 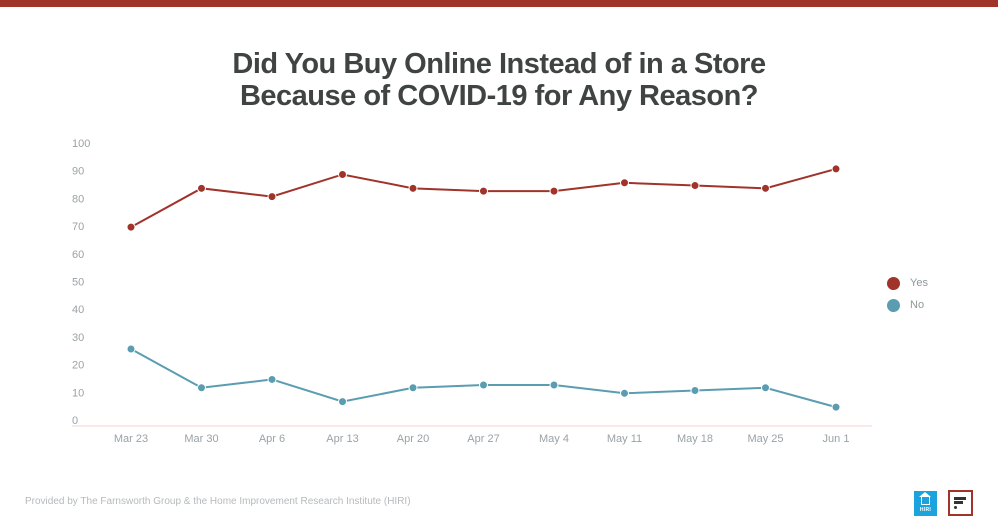 What do you see at coordinates (78, 199) in the screenshot?
I see `y-tick-label: 80` at bounding box center [78, 199].